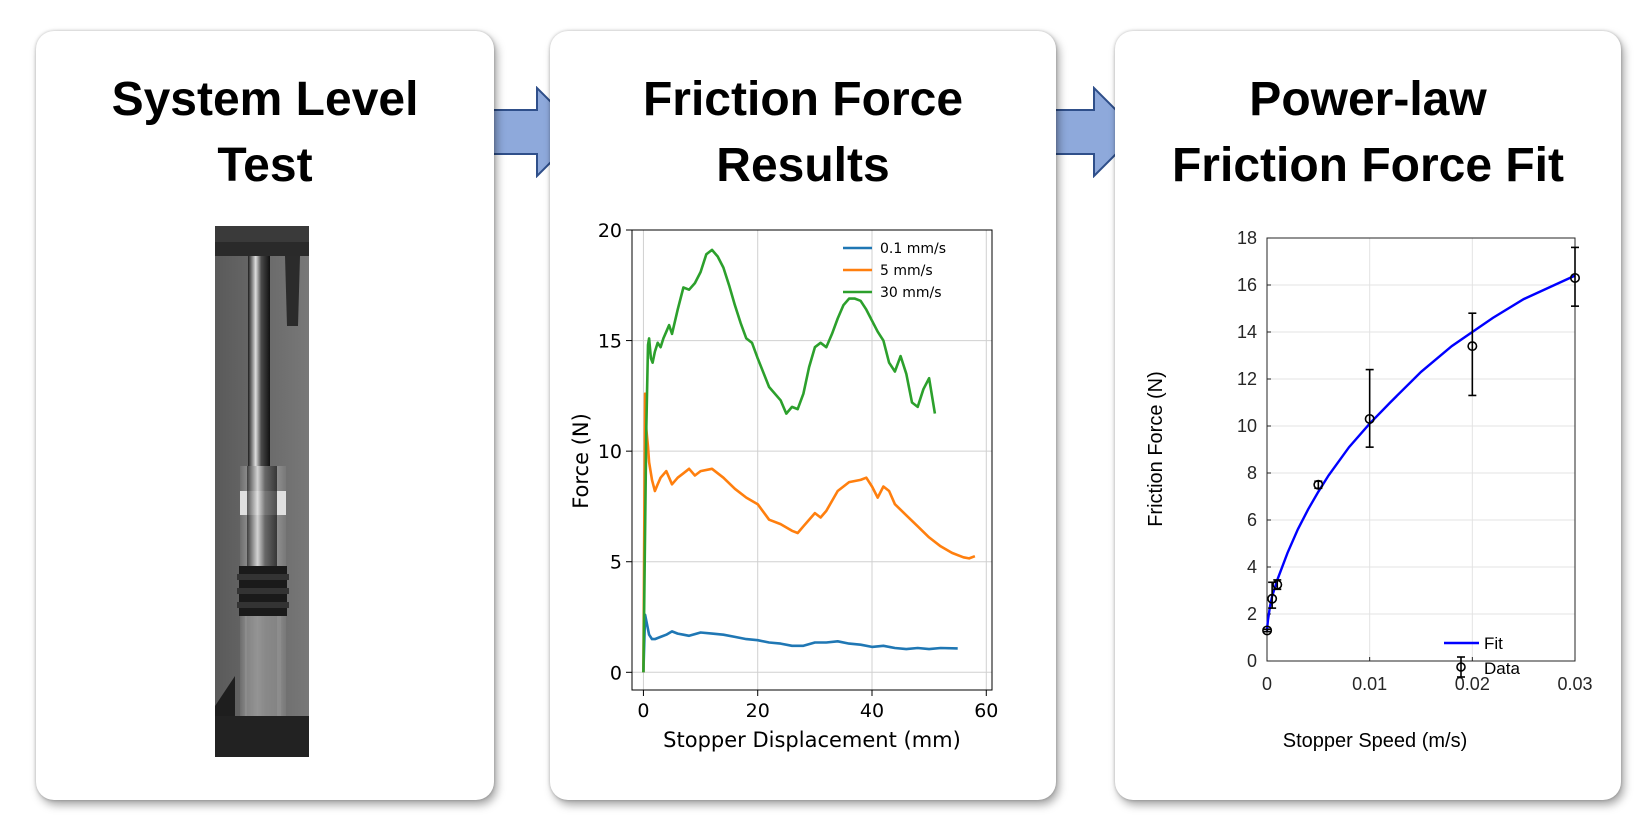  What do you see at coordinates (1368, 99) in the screenshot?
I see `title-line-1: Power-law` at bounding box center [1368, 99].